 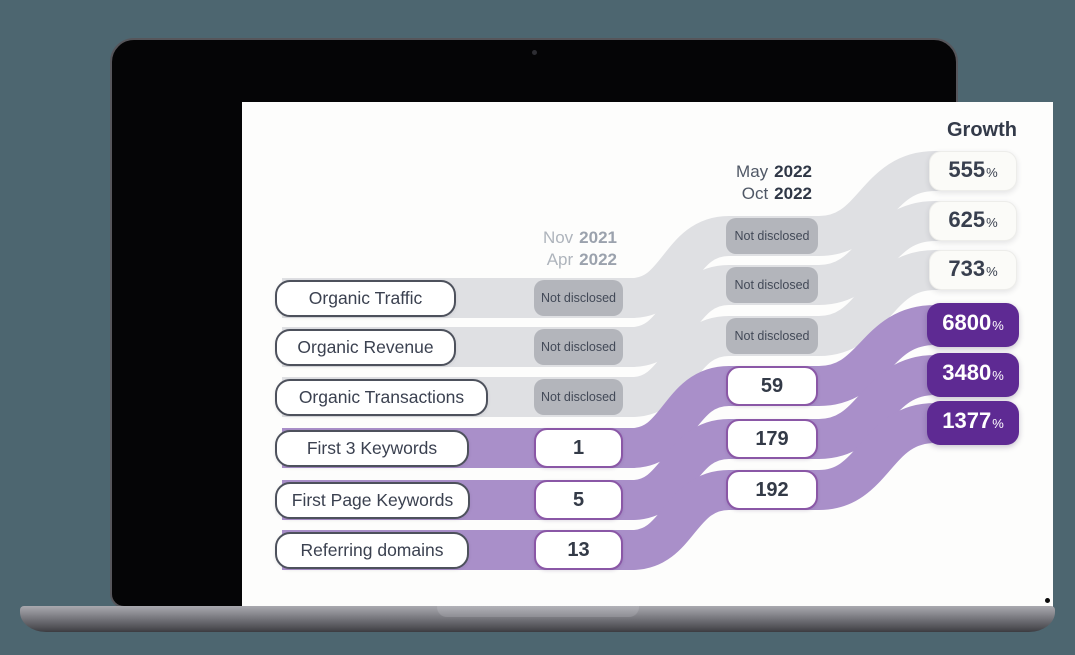 What do you see at coordinates (534, 52) in the screenshot?
I see `webcam-icon` at bounding box center [534, 52].